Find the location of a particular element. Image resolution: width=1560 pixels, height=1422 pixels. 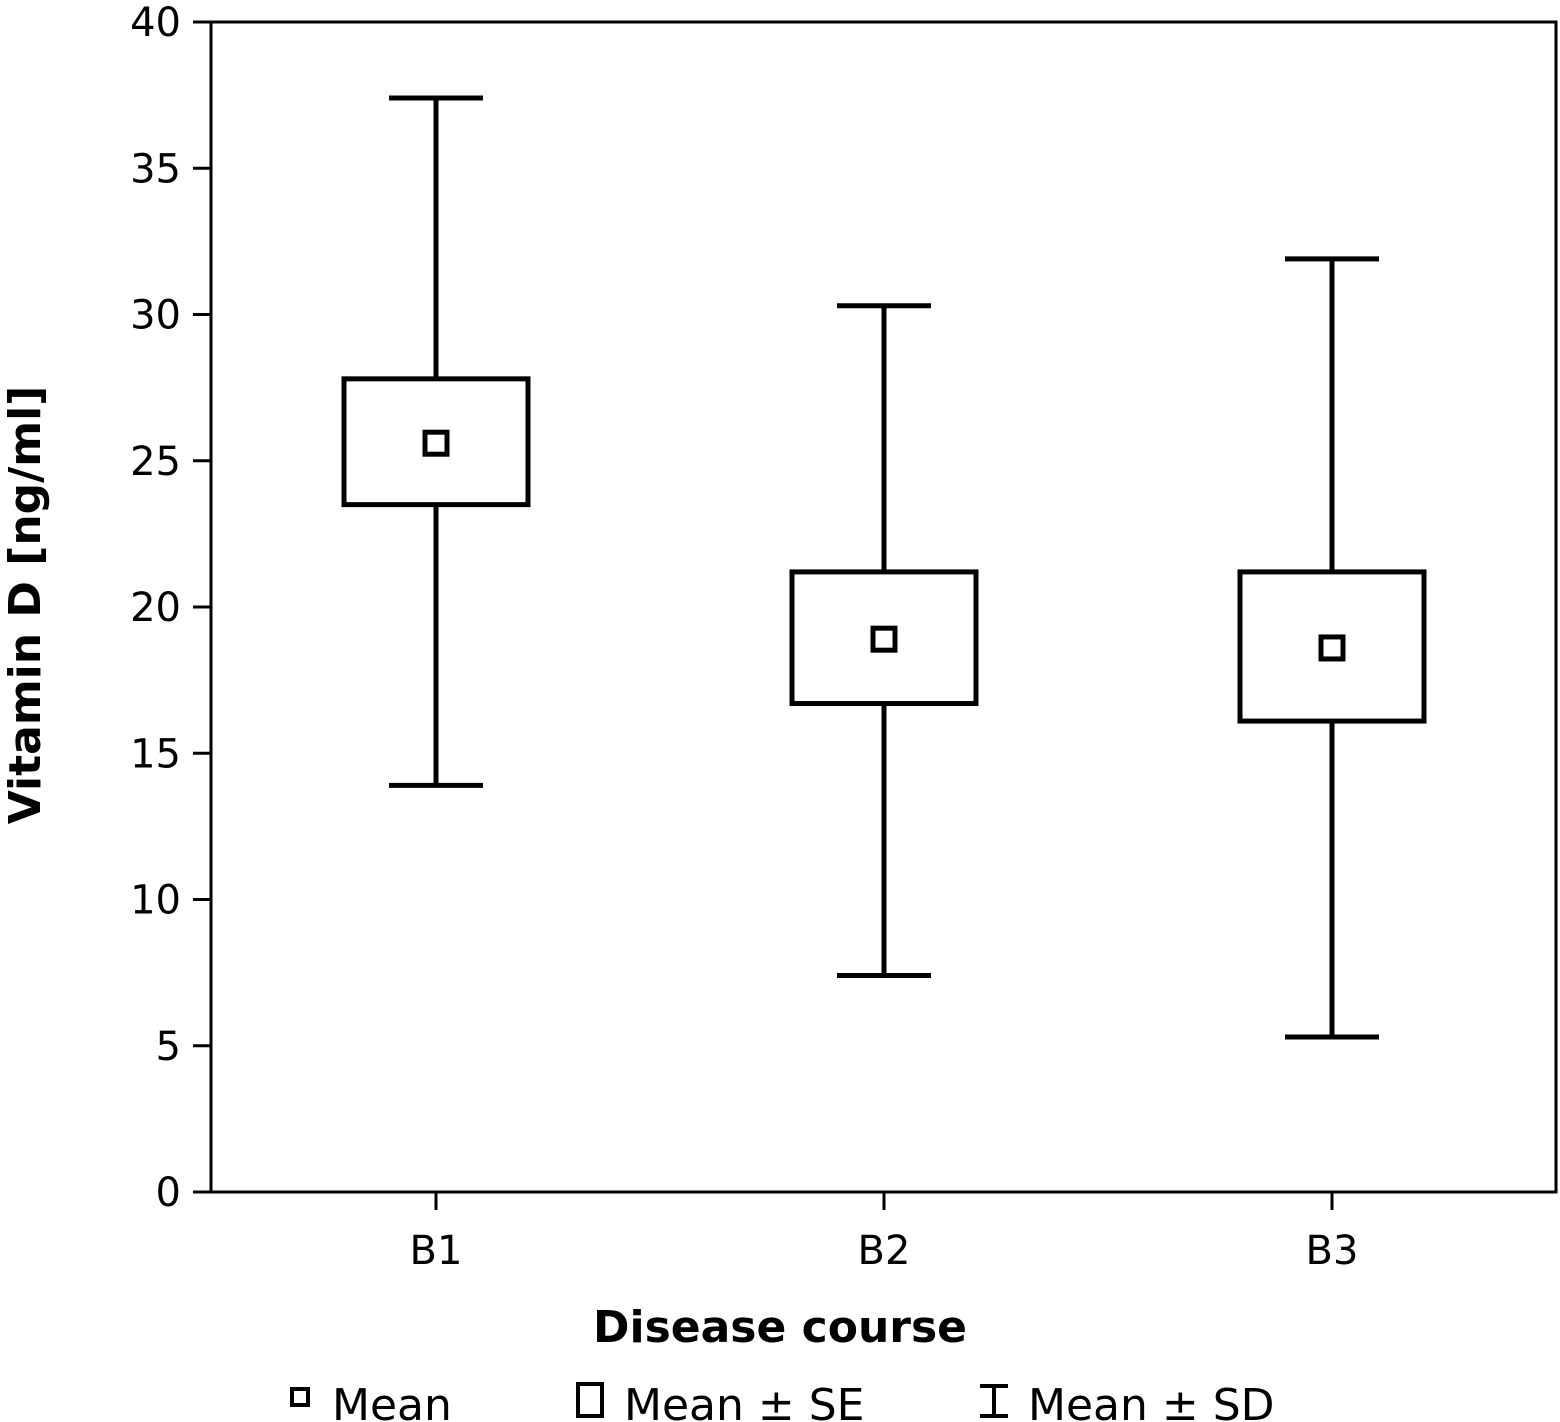

legend-item-se-box: Mean ± SE is located at coordinates (720, 1401).